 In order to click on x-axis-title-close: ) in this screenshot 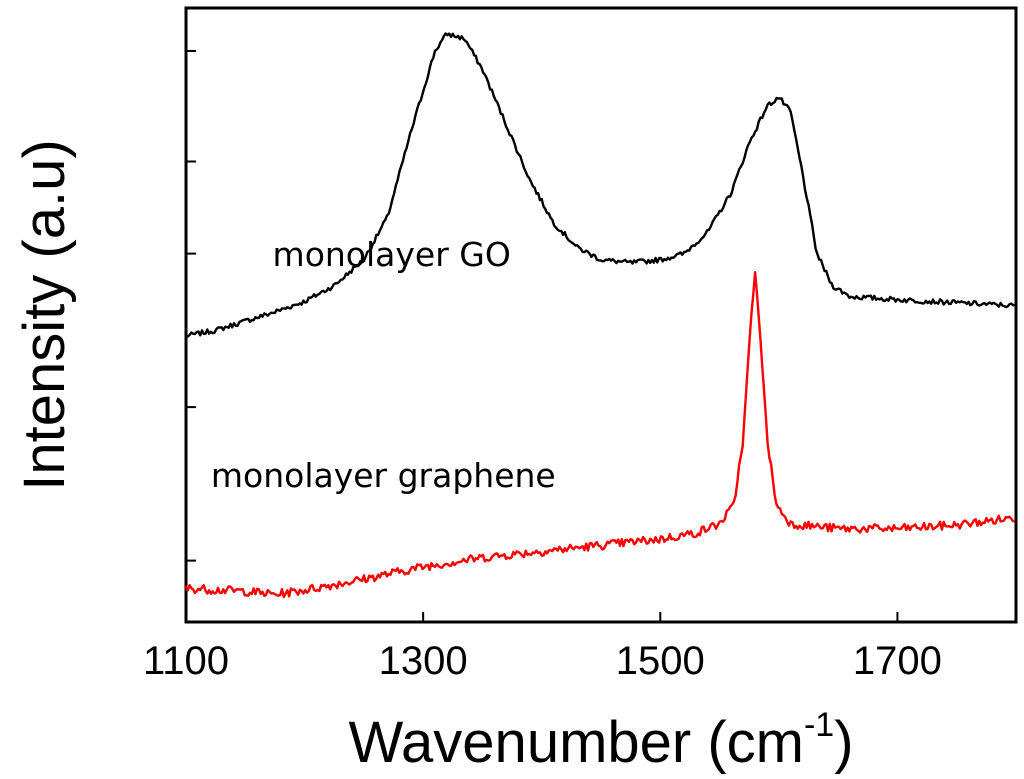, I will do `click(843, 742)`.